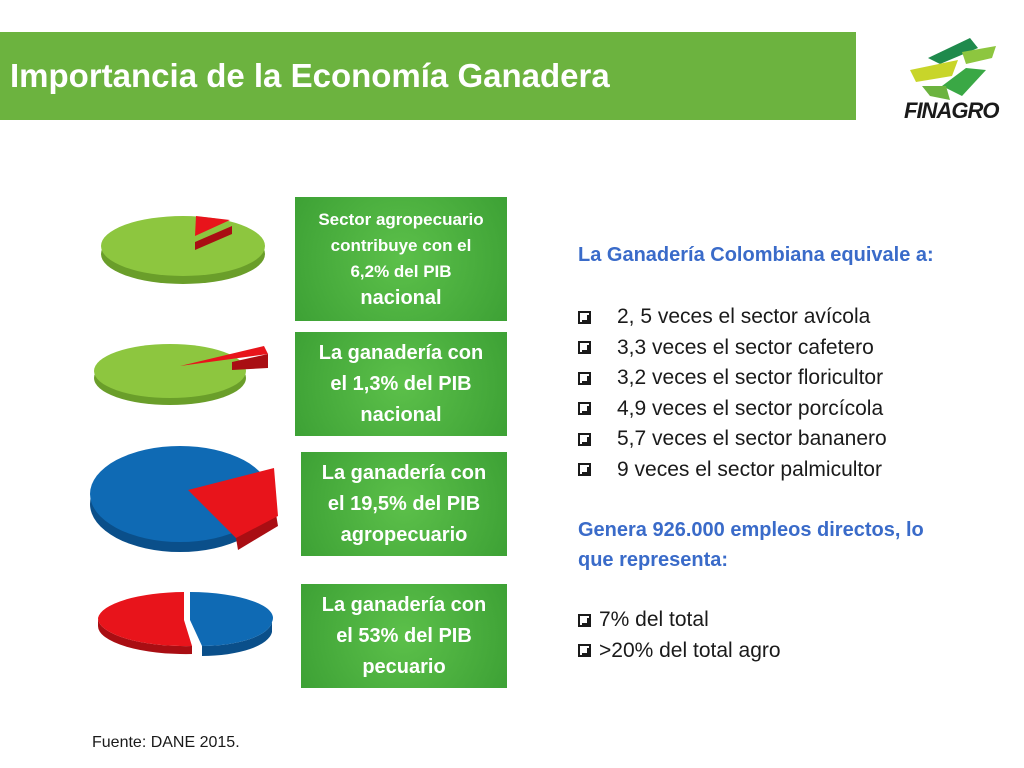 The height and width of the screenshot is (768, 1024). What do you see at coordinates (212, 226) in the screenshot?
I see `pie1-slice` at bounding box center [212, 226].